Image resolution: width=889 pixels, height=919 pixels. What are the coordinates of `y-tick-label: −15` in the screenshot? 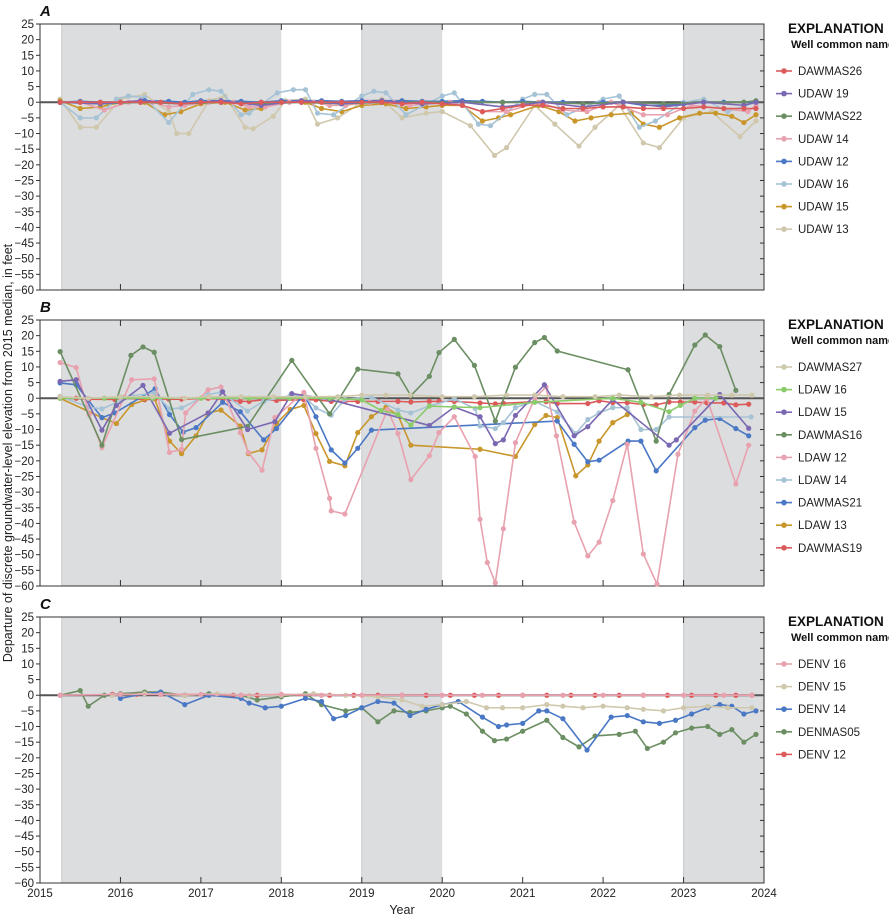 It's located at (24, 743).